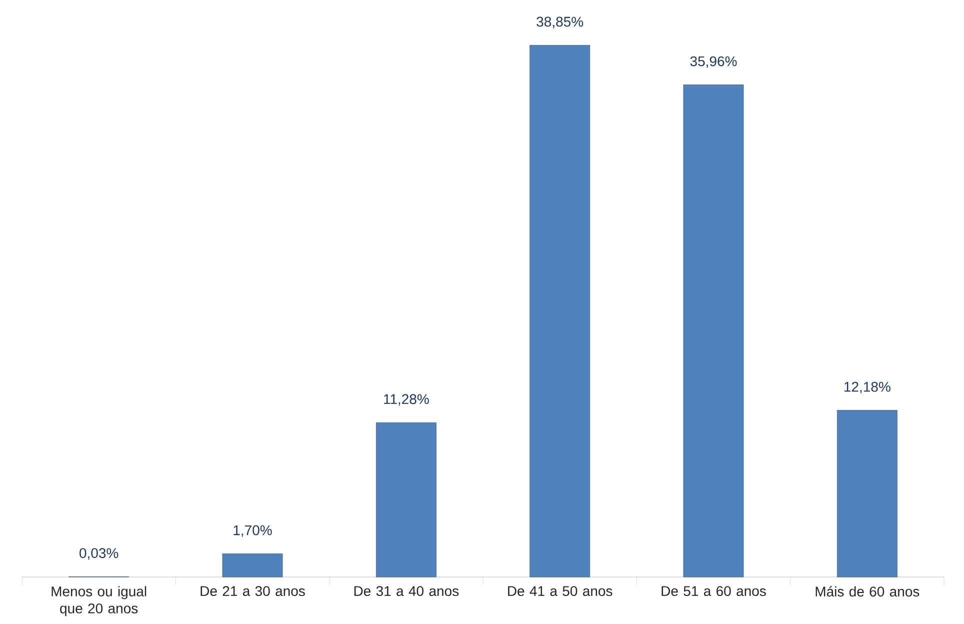  What do you see at coordinates (253, 531) in the screenshot?
I see `data-label: 1,70%` at bounding box center [253, 531].